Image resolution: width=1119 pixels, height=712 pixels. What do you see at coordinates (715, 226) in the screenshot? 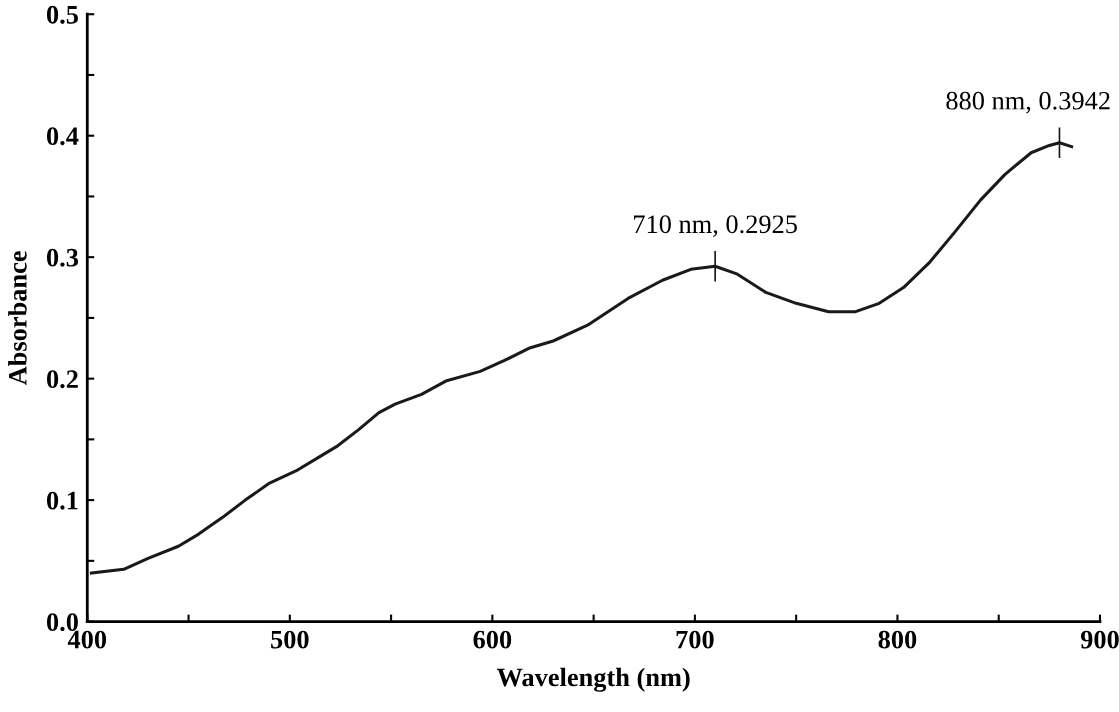
I see `annotation: 710 nm, 0.2925` at bounding box center [715, 226].